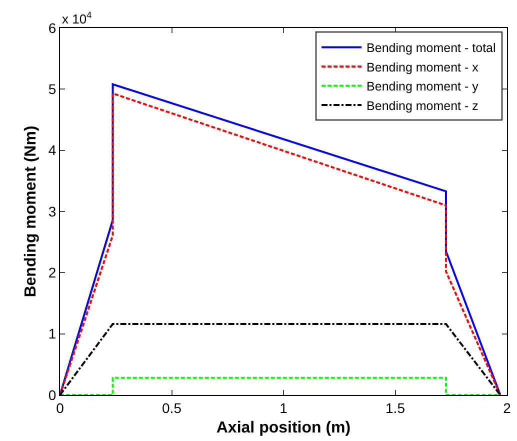 This screenshot has width=517, height=441. What do you see at coordinates (431, 48) in the screenshot?
I see `legend-label: Bending moment - total` at bounding box center [431, 48].